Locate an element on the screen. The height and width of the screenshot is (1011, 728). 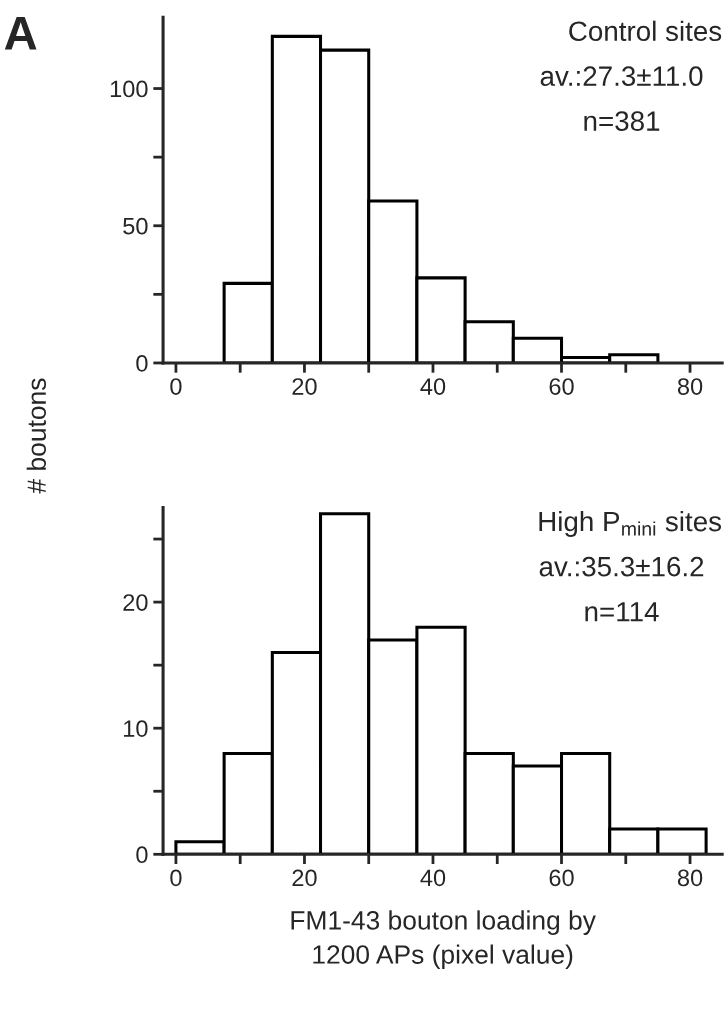
annotation: av.:27.3±11.0 is located at coordinates (621, 76).